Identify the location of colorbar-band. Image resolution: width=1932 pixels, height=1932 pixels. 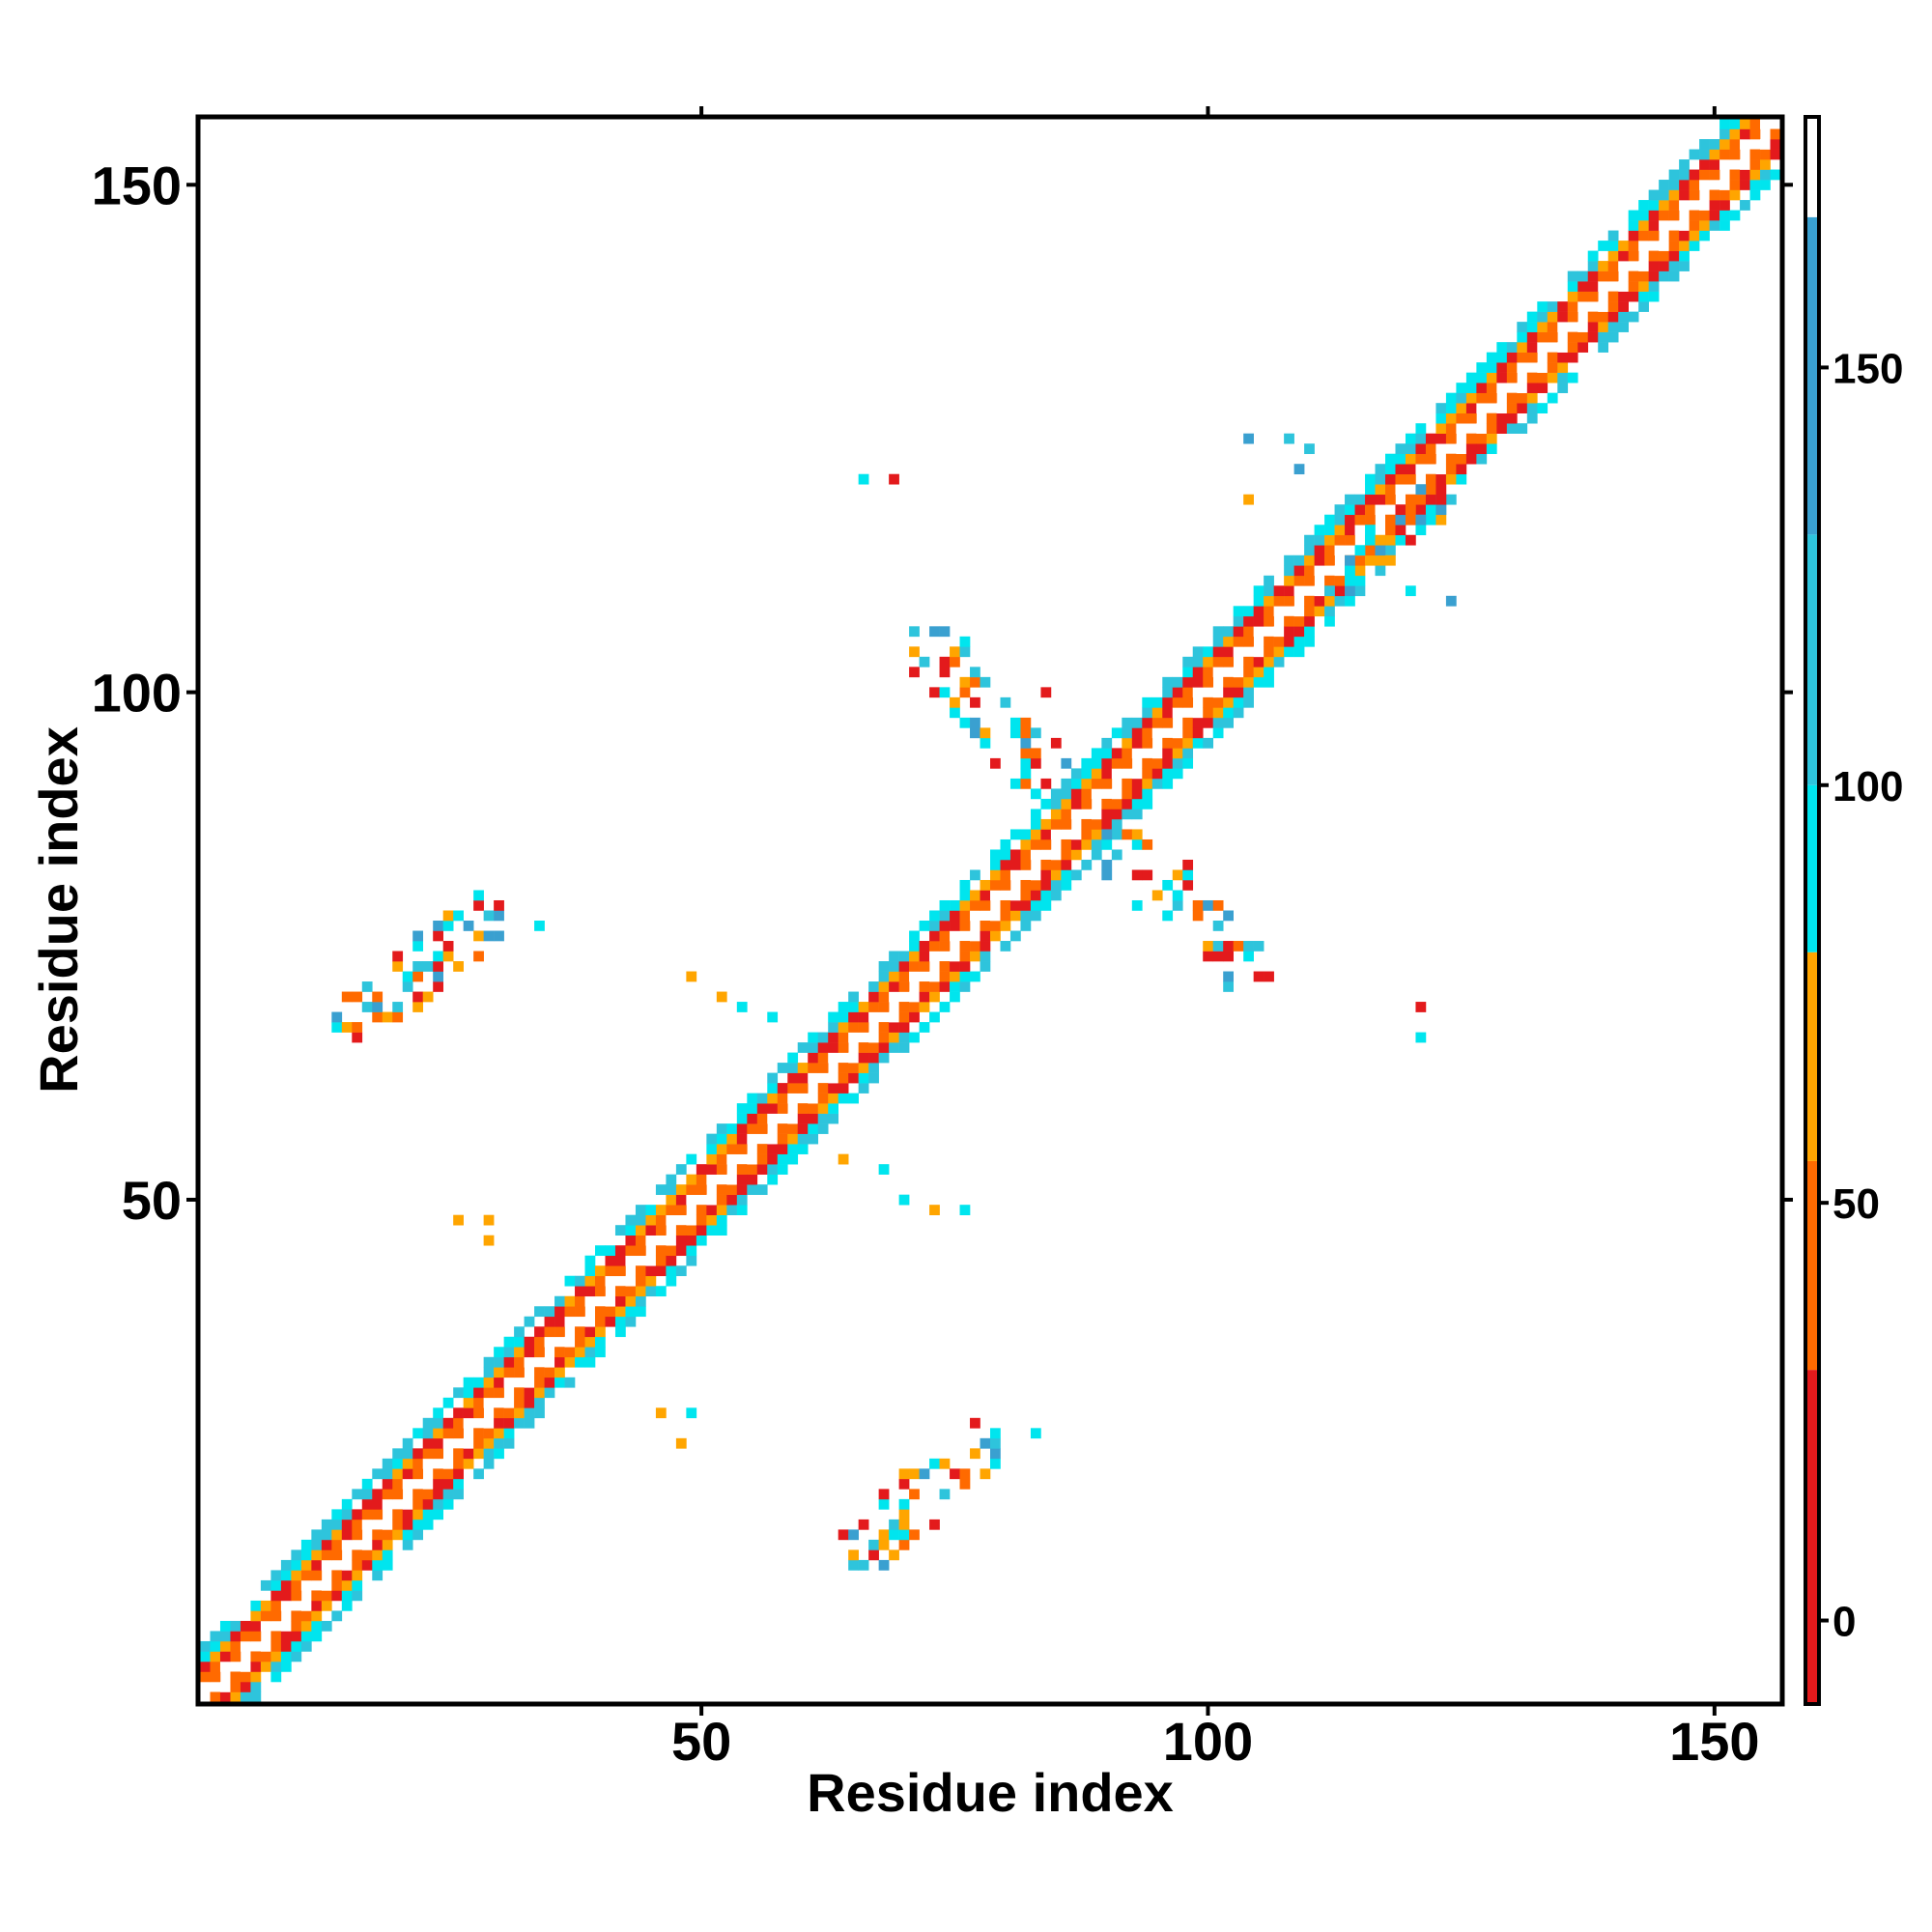
(1812, 1265).